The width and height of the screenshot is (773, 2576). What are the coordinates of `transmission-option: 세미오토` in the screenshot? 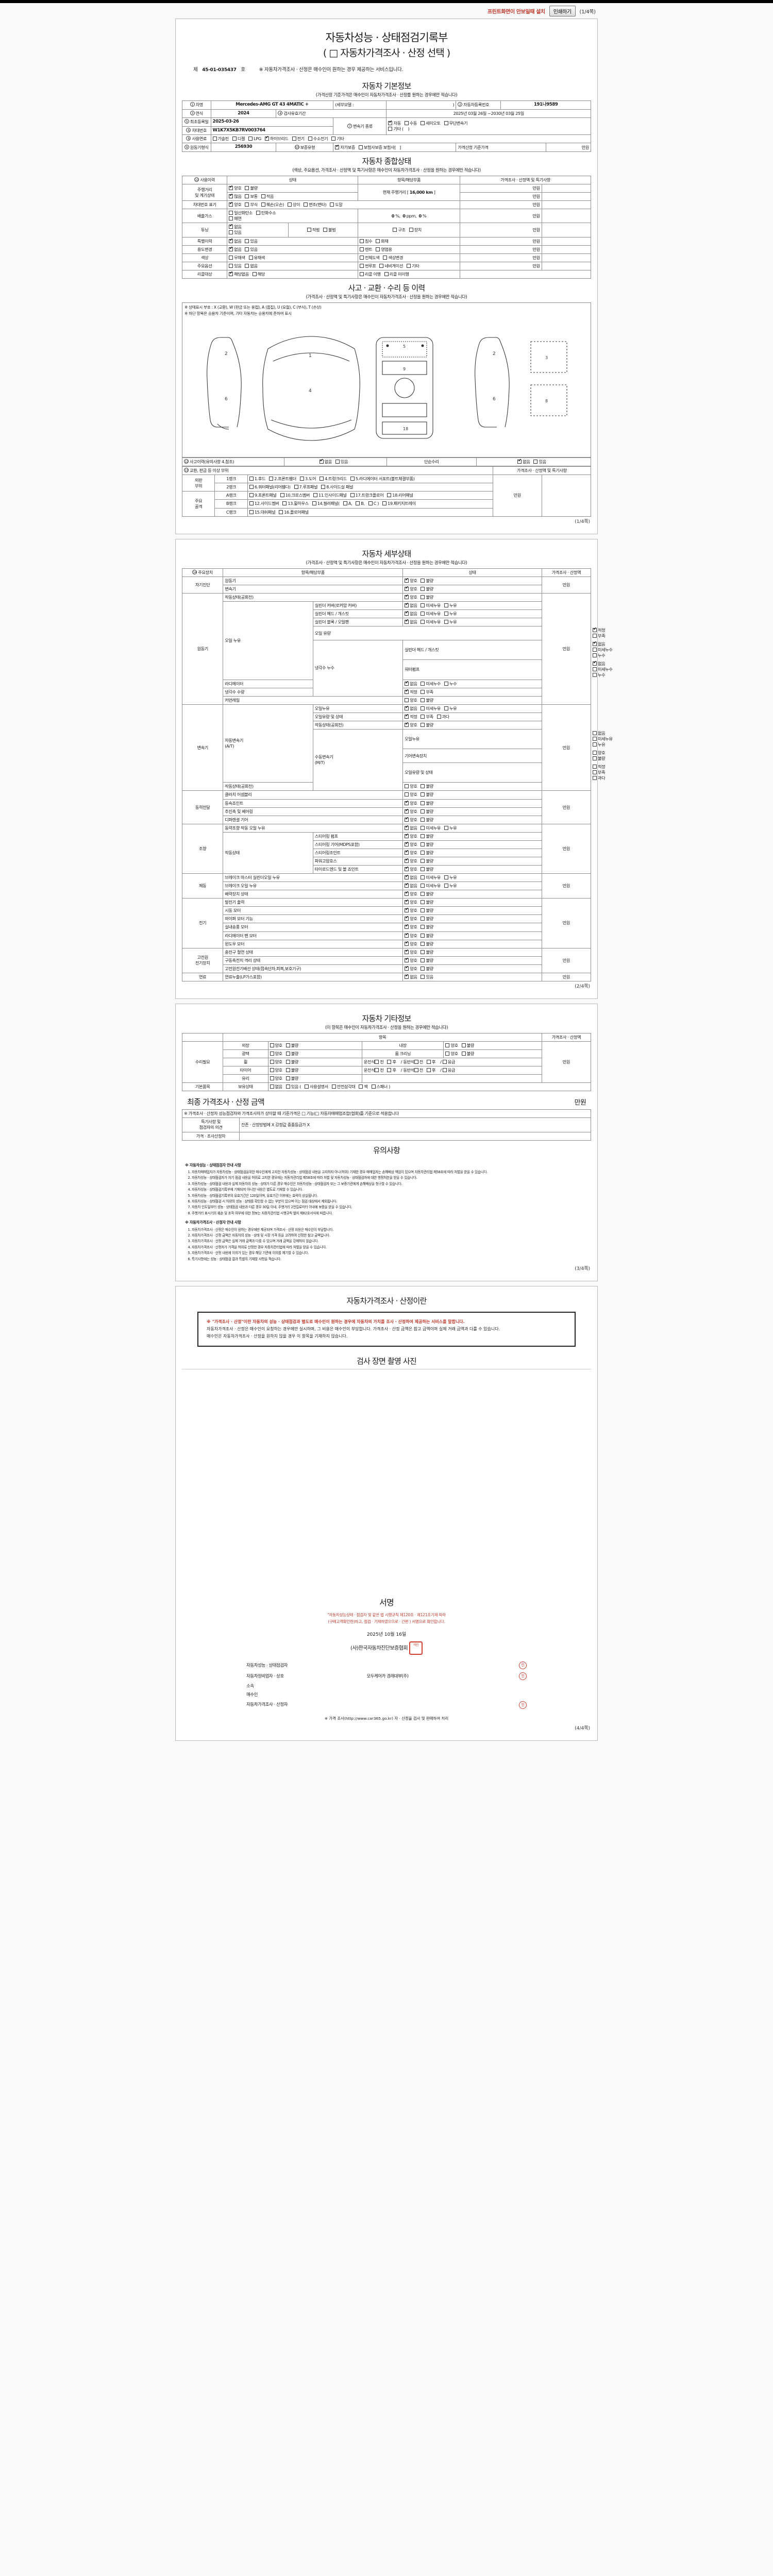 It's located at (431, 124).